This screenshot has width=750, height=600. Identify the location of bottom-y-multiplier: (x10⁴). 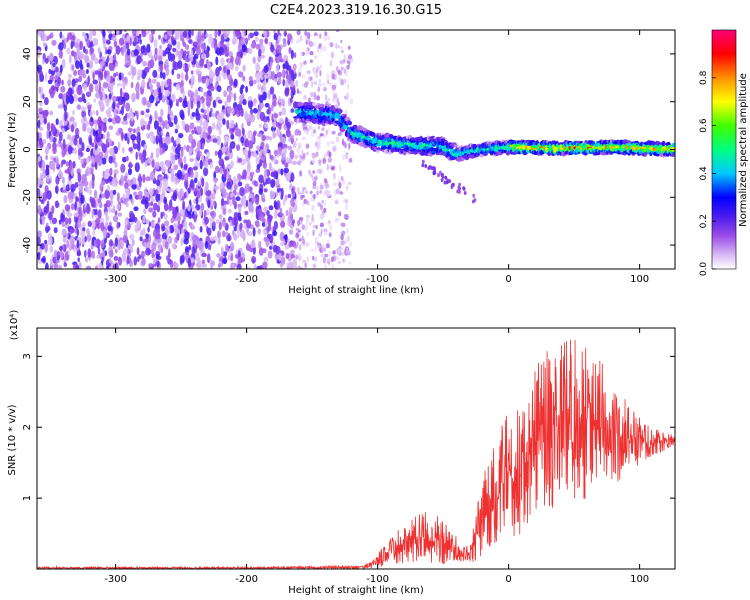
(14, 325).